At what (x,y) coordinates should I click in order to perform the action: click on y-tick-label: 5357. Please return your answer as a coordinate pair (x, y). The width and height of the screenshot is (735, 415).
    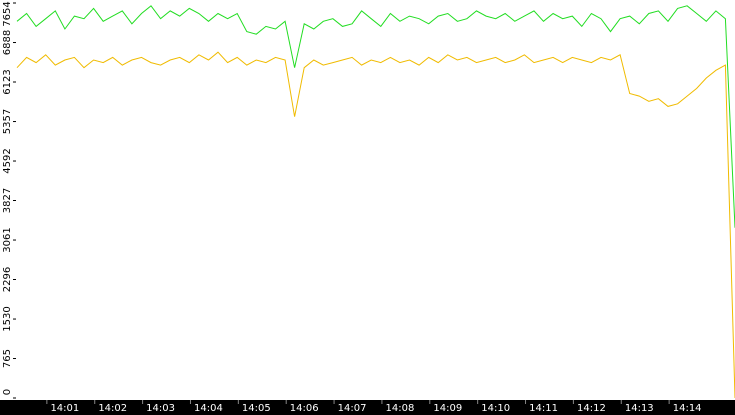
    Looking at the image, I should click on (7, 121).